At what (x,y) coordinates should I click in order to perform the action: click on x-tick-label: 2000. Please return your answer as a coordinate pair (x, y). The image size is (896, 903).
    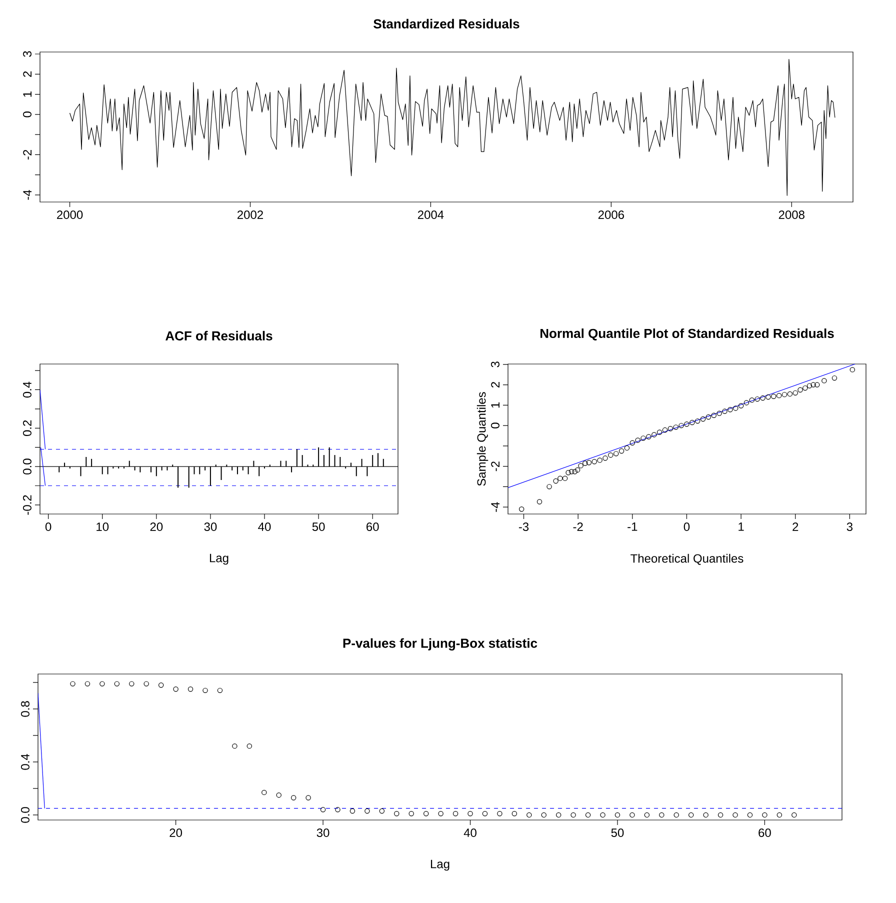
    Looking at the image, I should click on (70, 215).